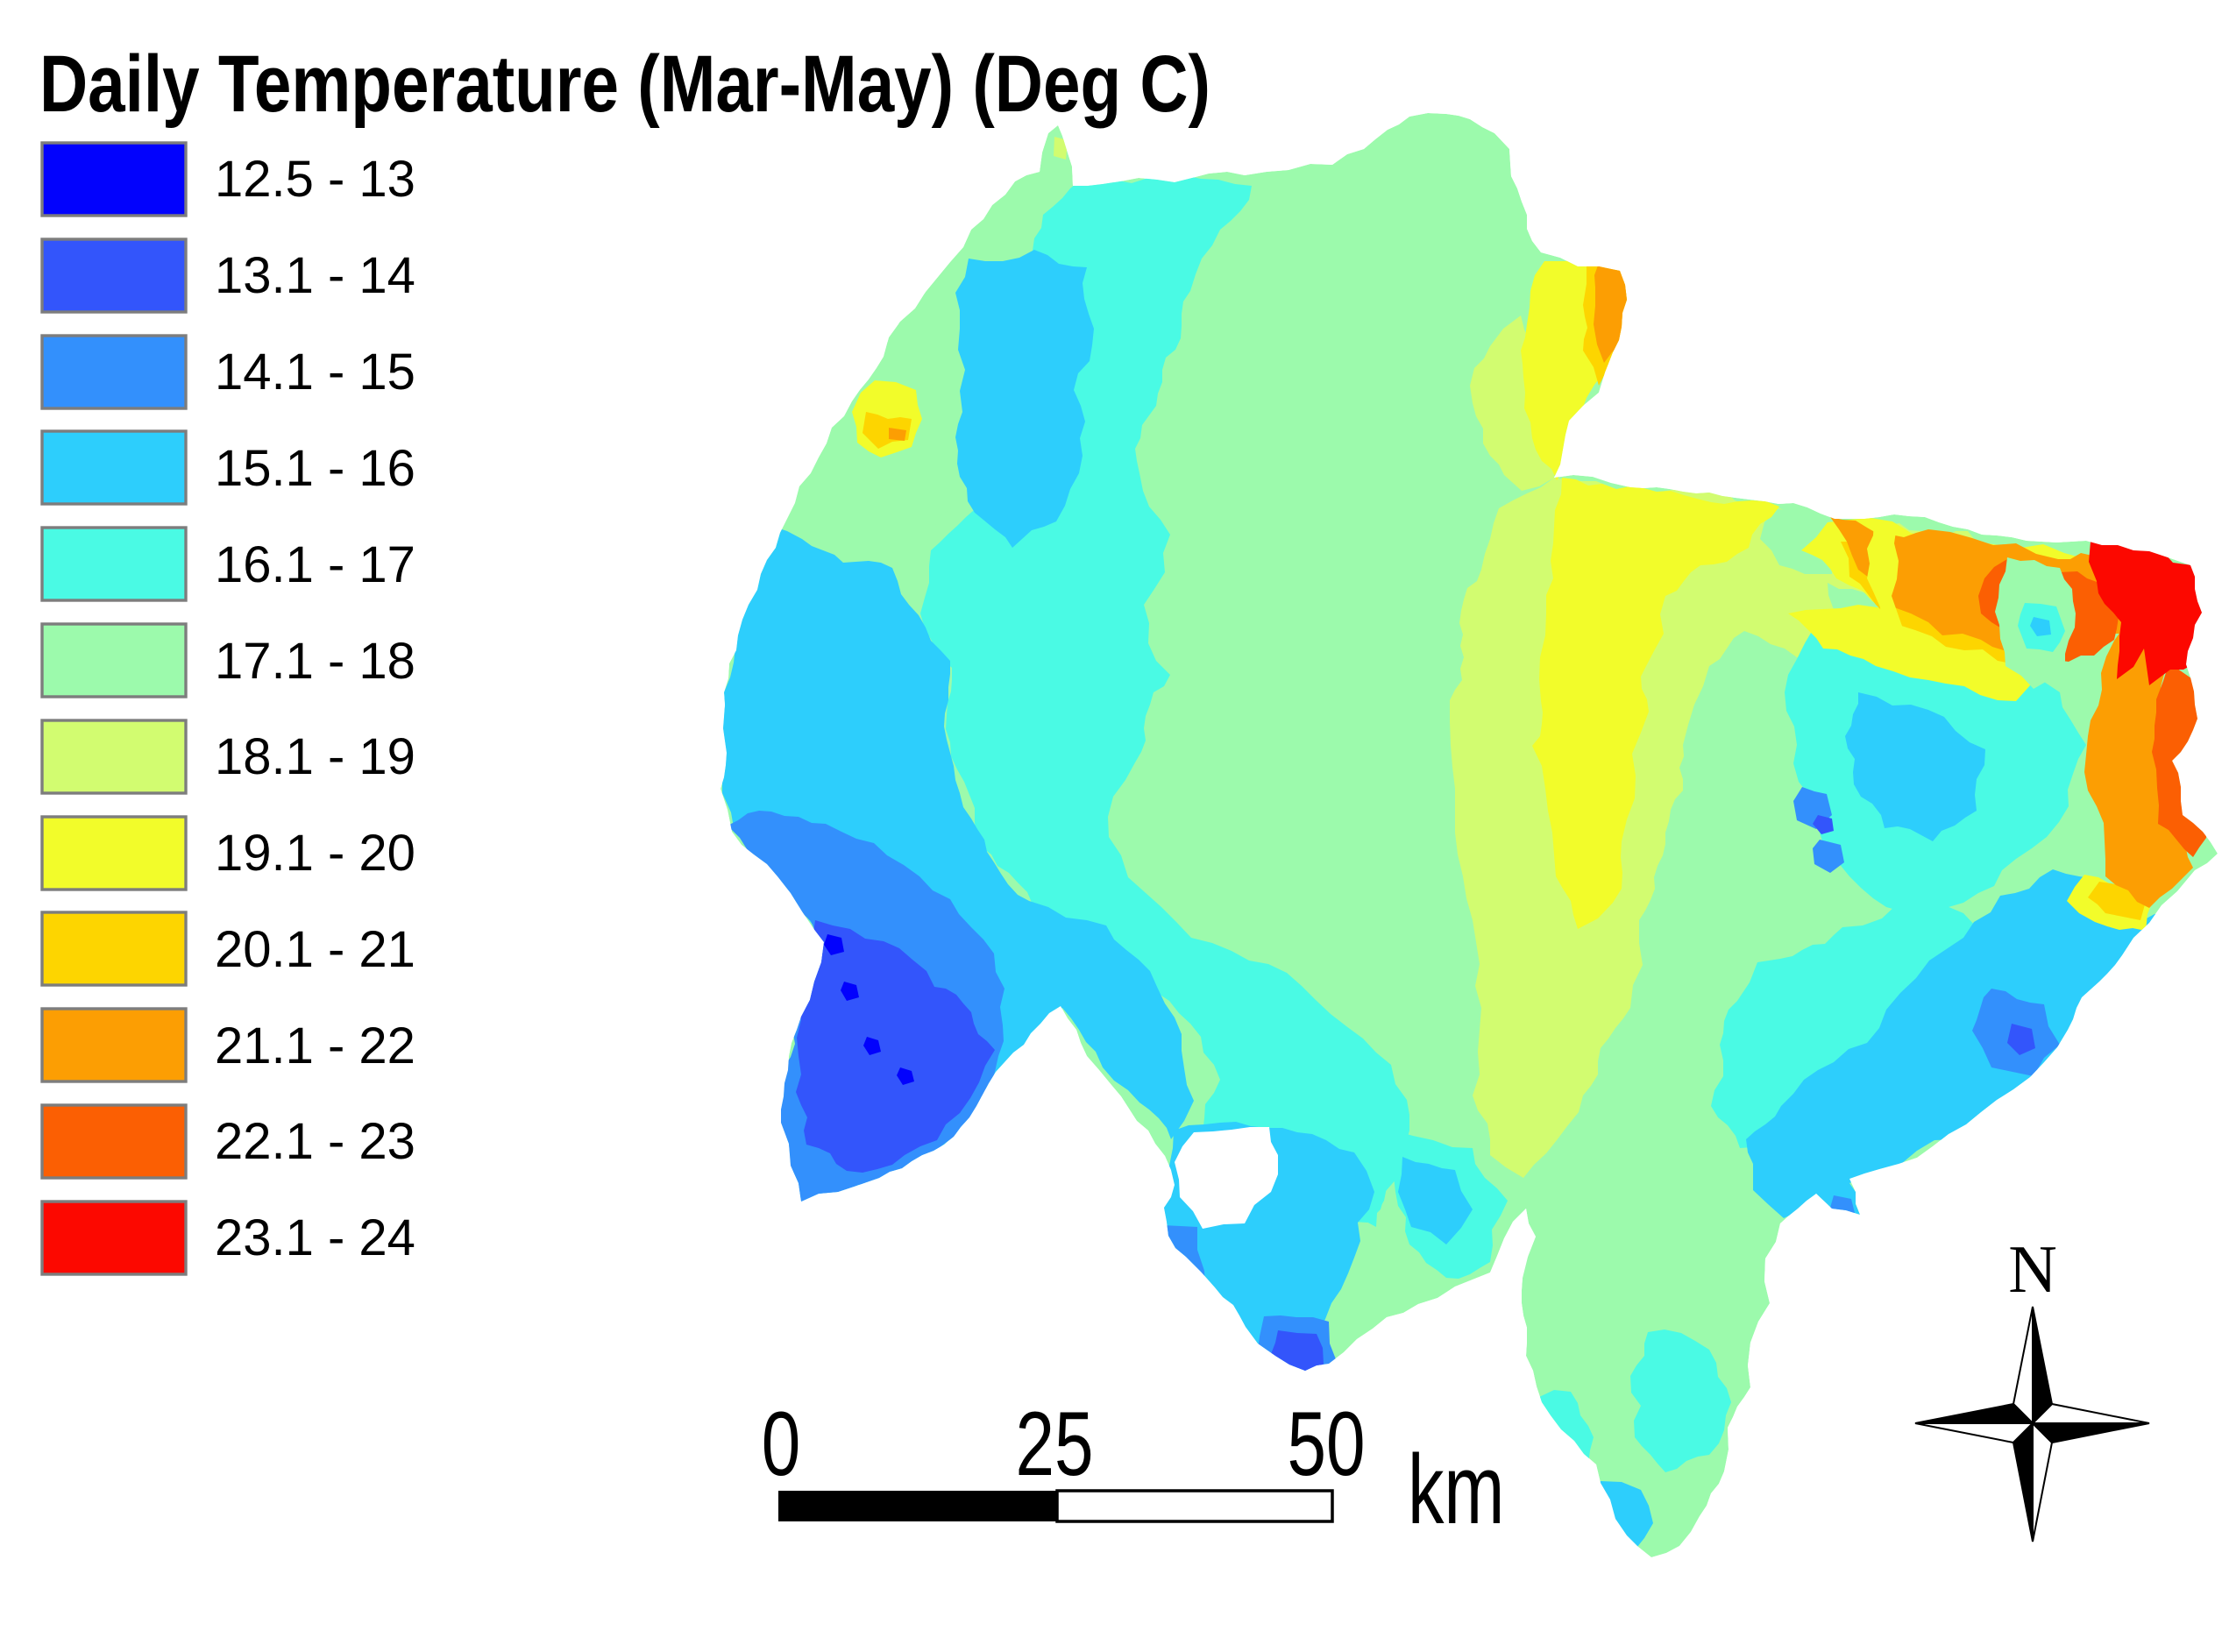 The width and height of the screenshot is (2222, 1652). What do you see at coordinates (315, 564) in the screenshot?
I see `svg-text: 16.1 - 17` at bounding box center [315, 564].